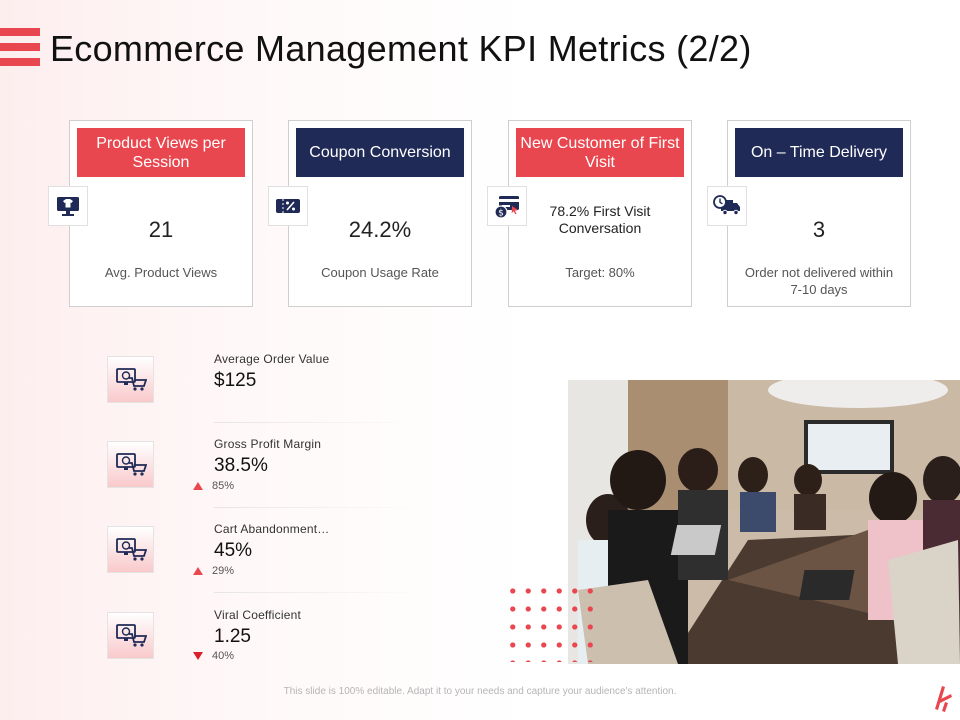  I want to click on percent-tag-icon, so click(288, 206).